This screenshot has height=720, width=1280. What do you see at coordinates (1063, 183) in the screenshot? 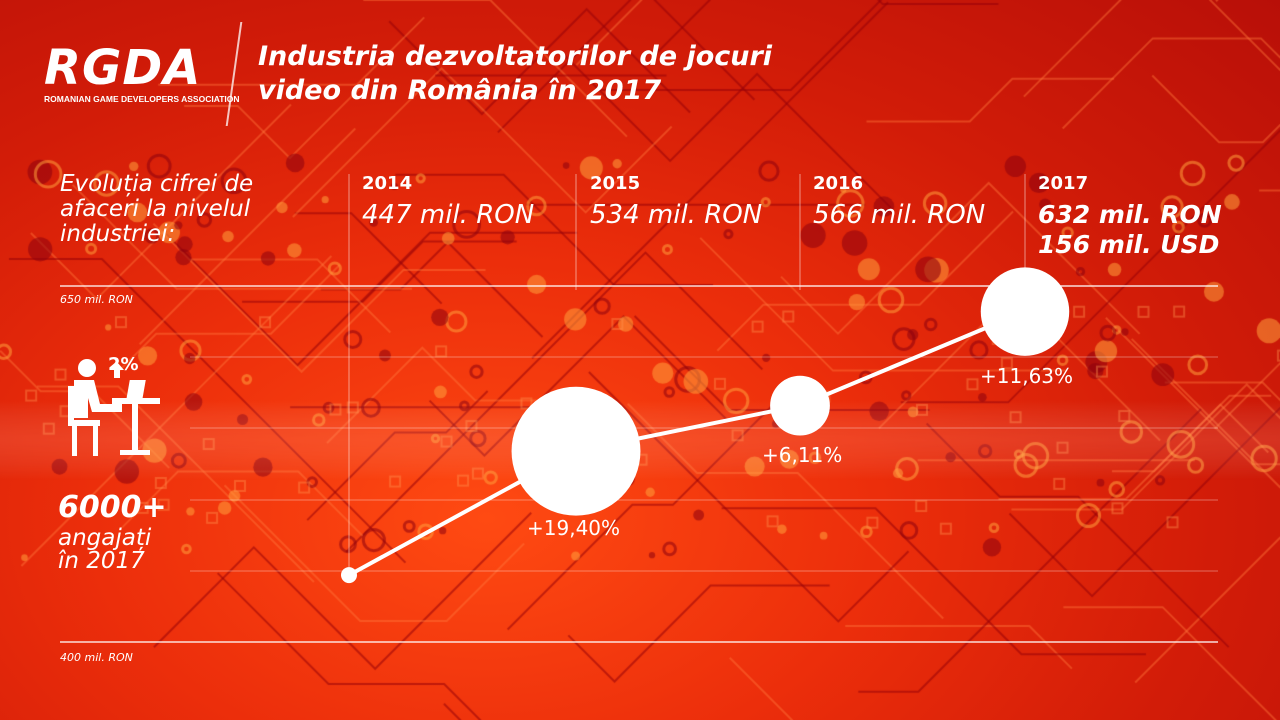
I see `year-label: 2017` at bounding box center [1063, 183].